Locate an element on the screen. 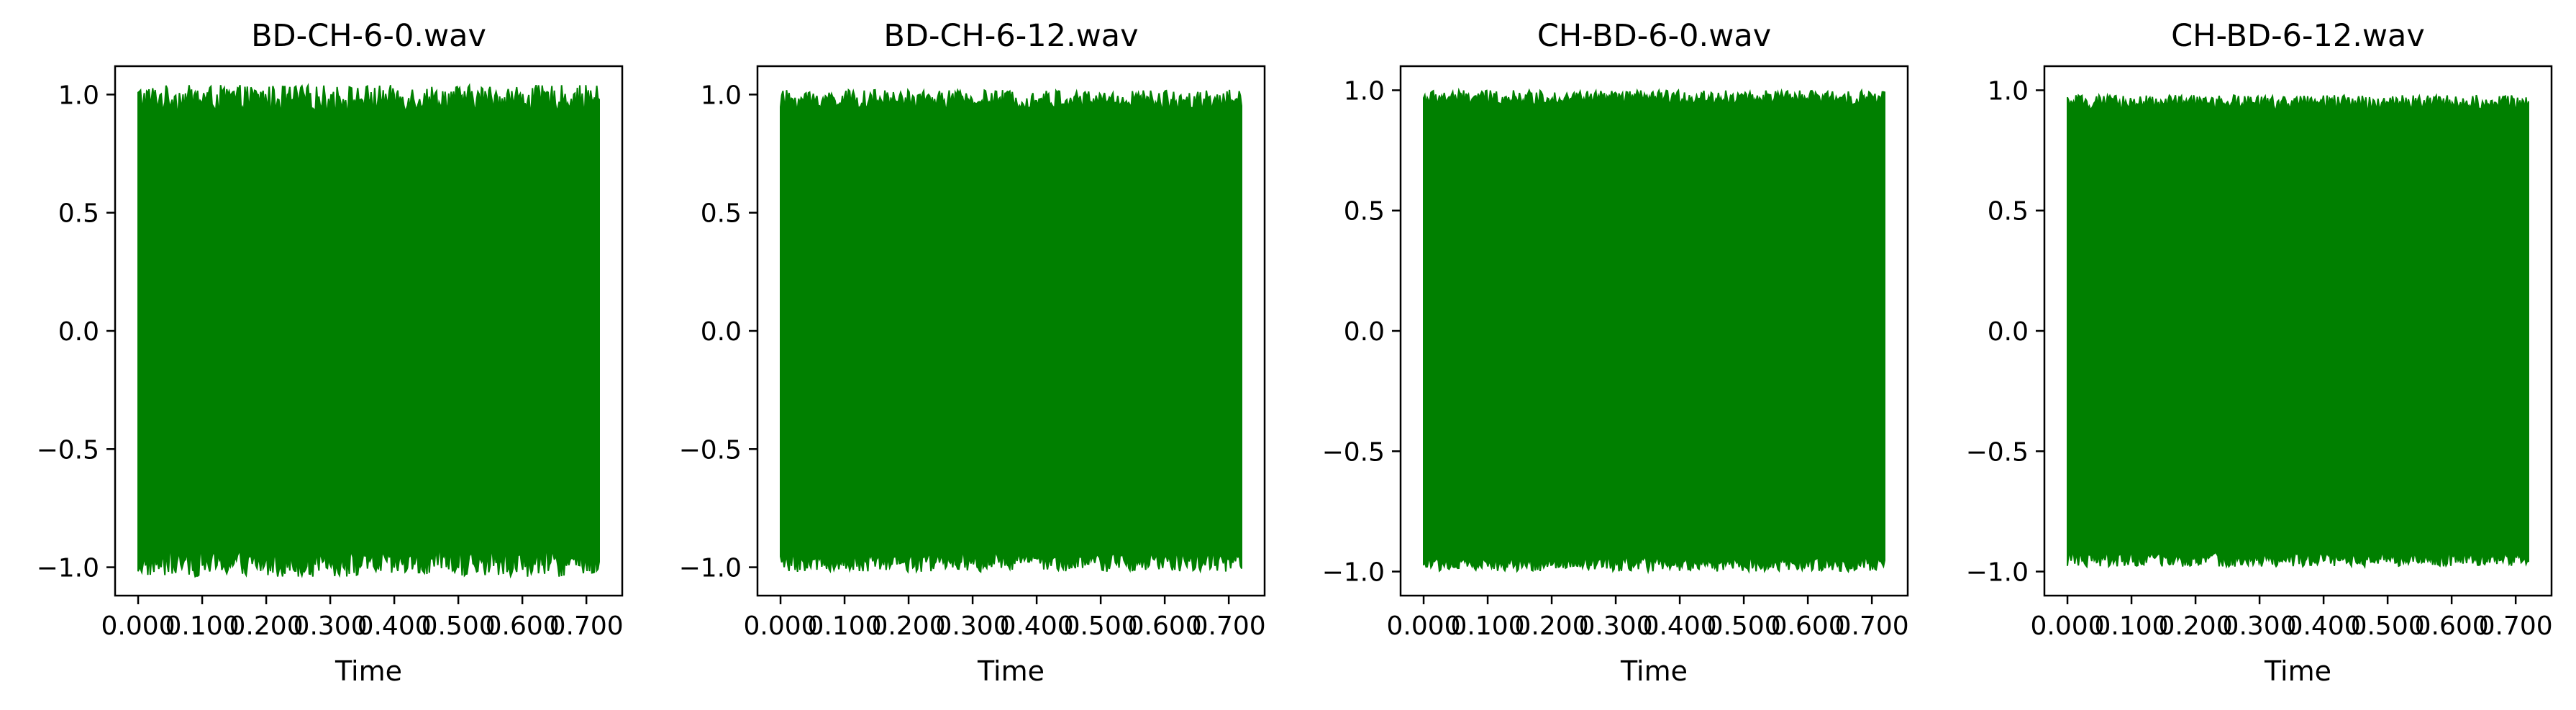  subplot-title: CH-BD-6-0.wav is located at coordinates (1654, 36).